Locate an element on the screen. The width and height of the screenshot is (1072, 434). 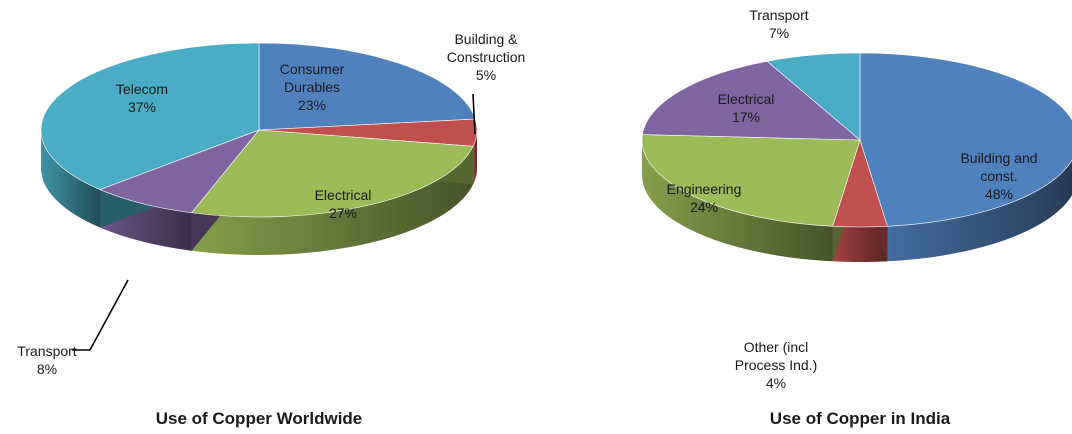
pie-side-building-and-const is located at coordinates (979, 211).